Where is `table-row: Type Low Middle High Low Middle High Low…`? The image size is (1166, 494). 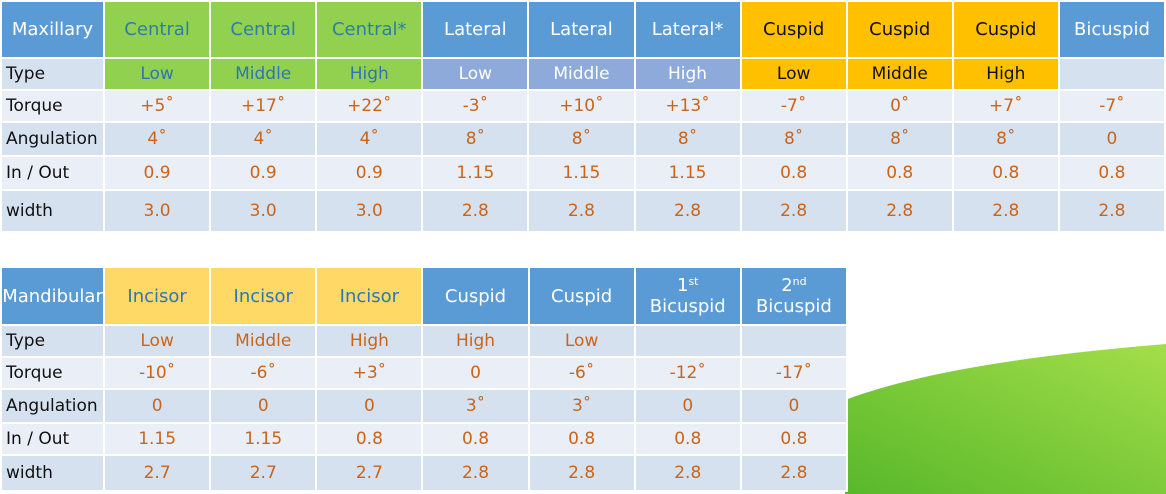
table-row: Type Low Middle High Low Middle High Low… is located at coordinates (583, 74).